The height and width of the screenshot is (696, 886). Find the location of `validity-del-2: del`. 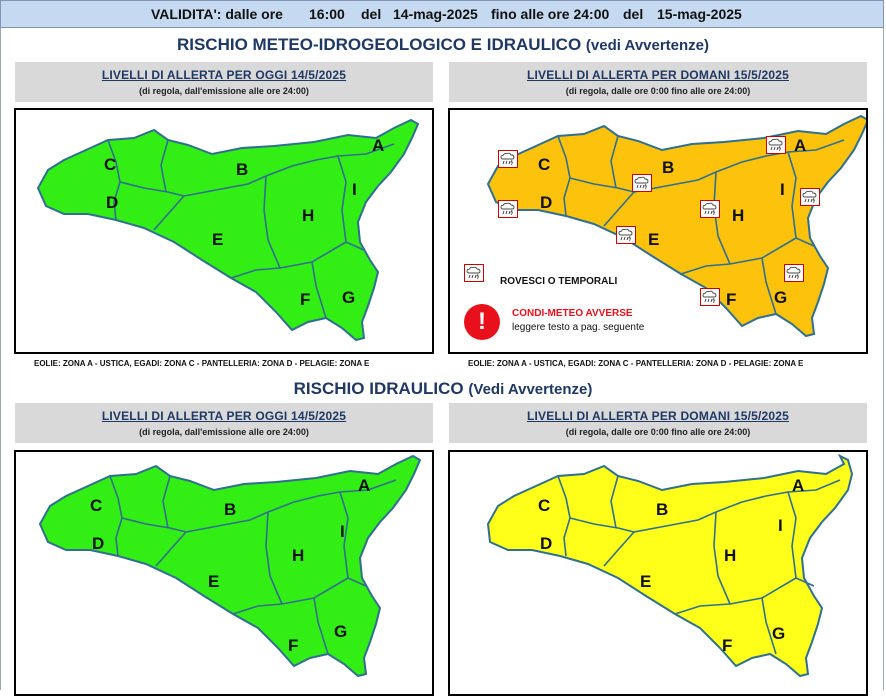

validity-del-2: del is located at coordinates (633, 14).